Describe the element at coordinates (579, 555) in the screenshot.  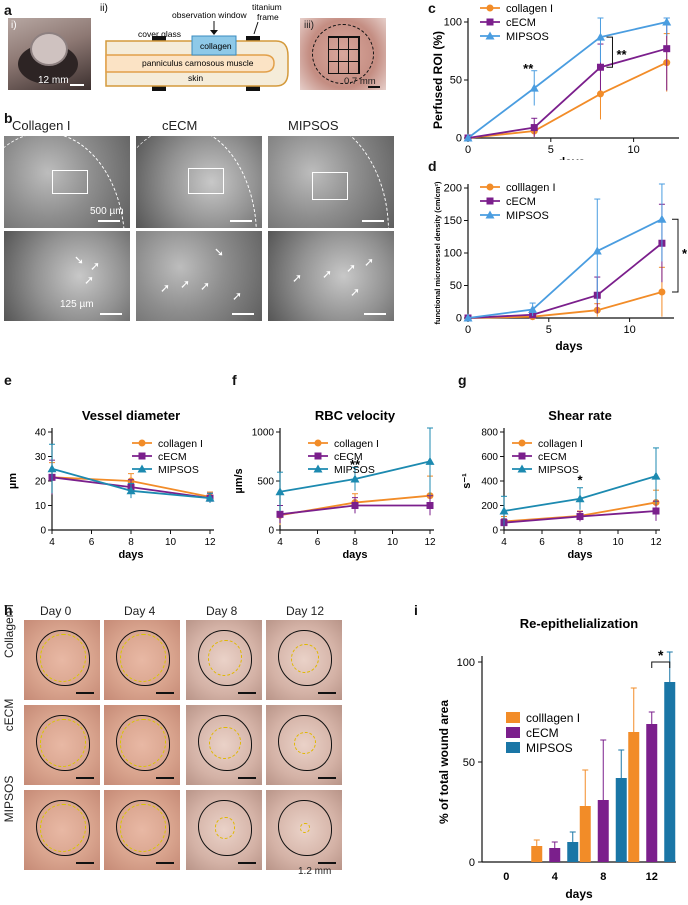
I see `x-axis-label: days` at that location.